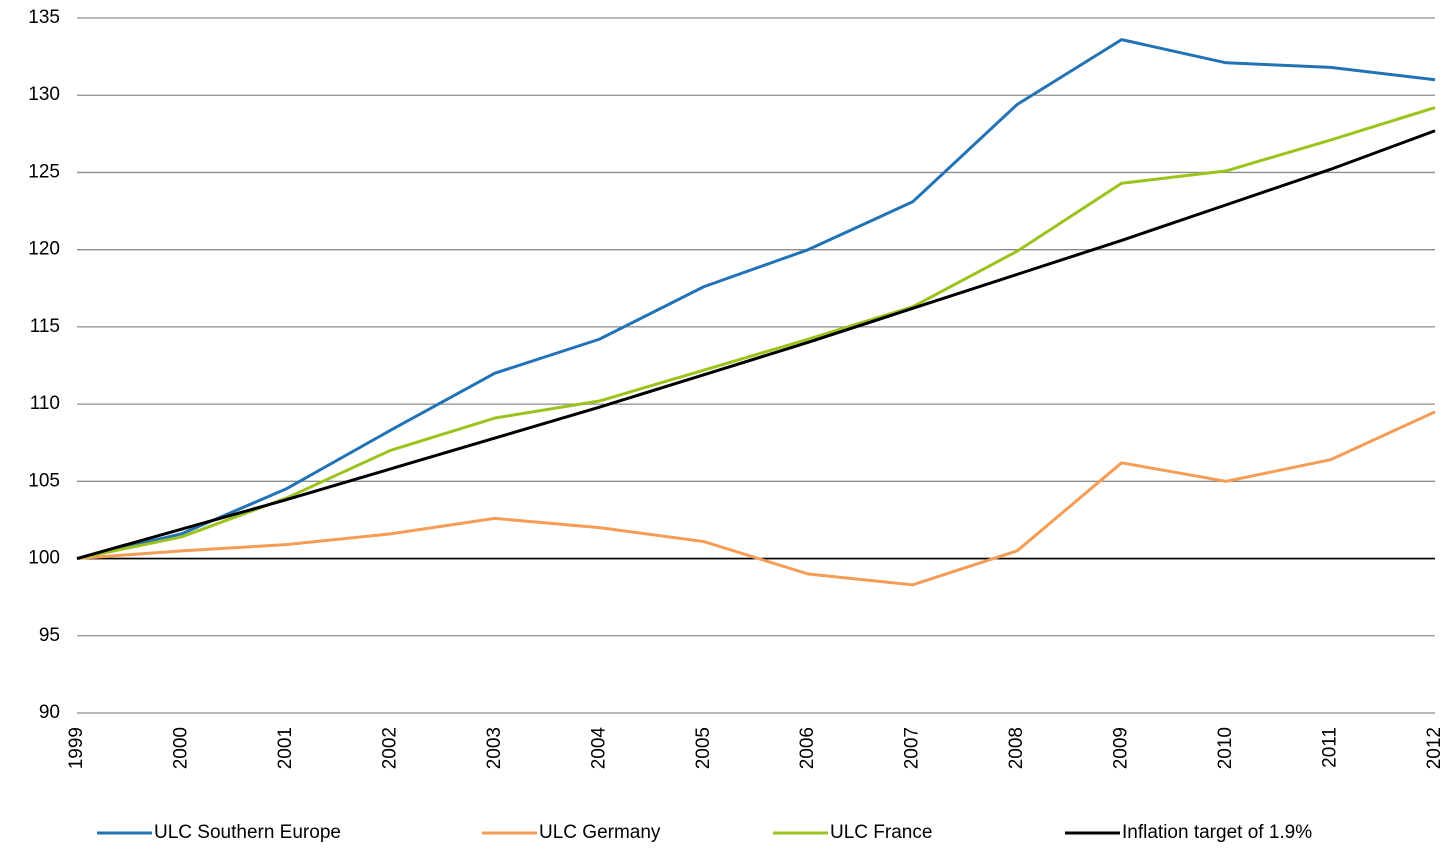 The height and width of the screenshot is (849, 1449). Describe the element at coordinates (807, 748) in the screenshot. I see `x-tick-label: 2006` at that location.